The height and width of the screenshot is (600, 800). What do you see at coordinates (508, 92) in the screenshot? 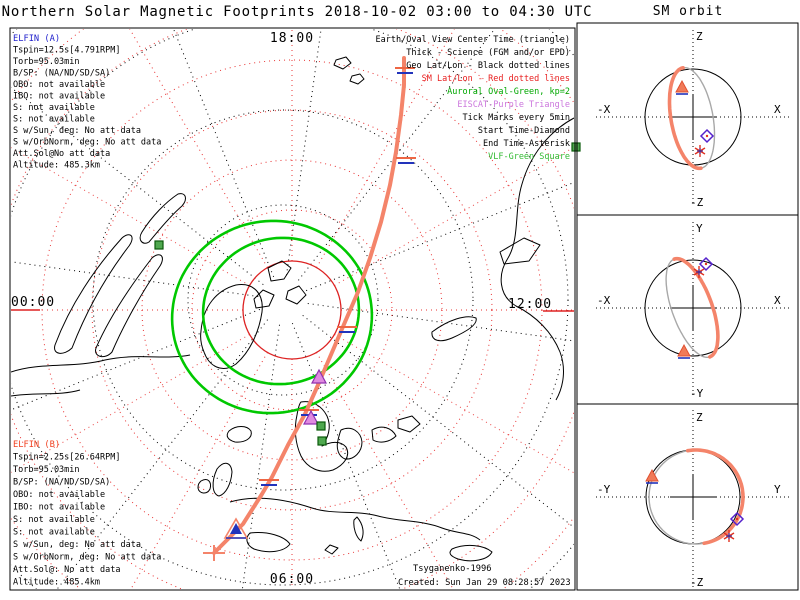
I see `legend-item: Auroral Oval-Green, kp=2` at bounding box center [508, 92].